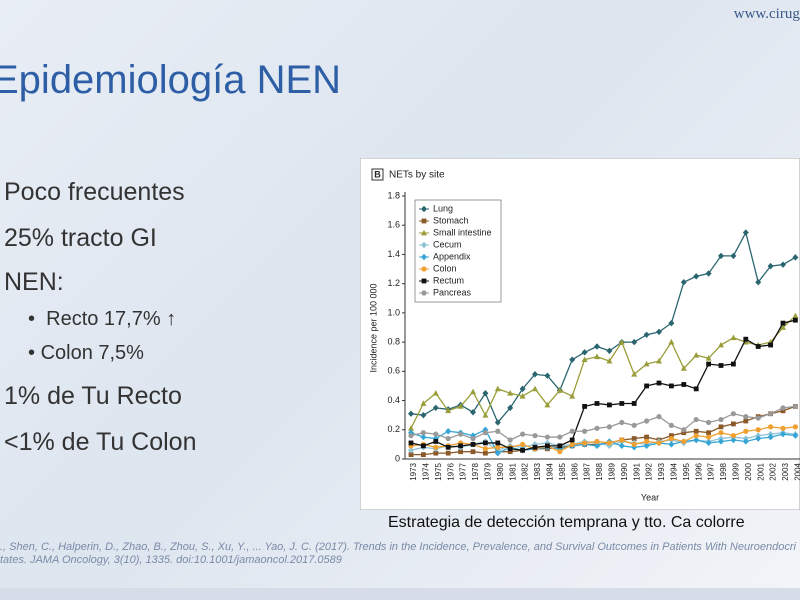 The height and width of the screenshot is (600, 800). Describe the element at coordinates (373, 327) in the screenshot. I see `y-axis-label: Incidence per 100 000` at that location.